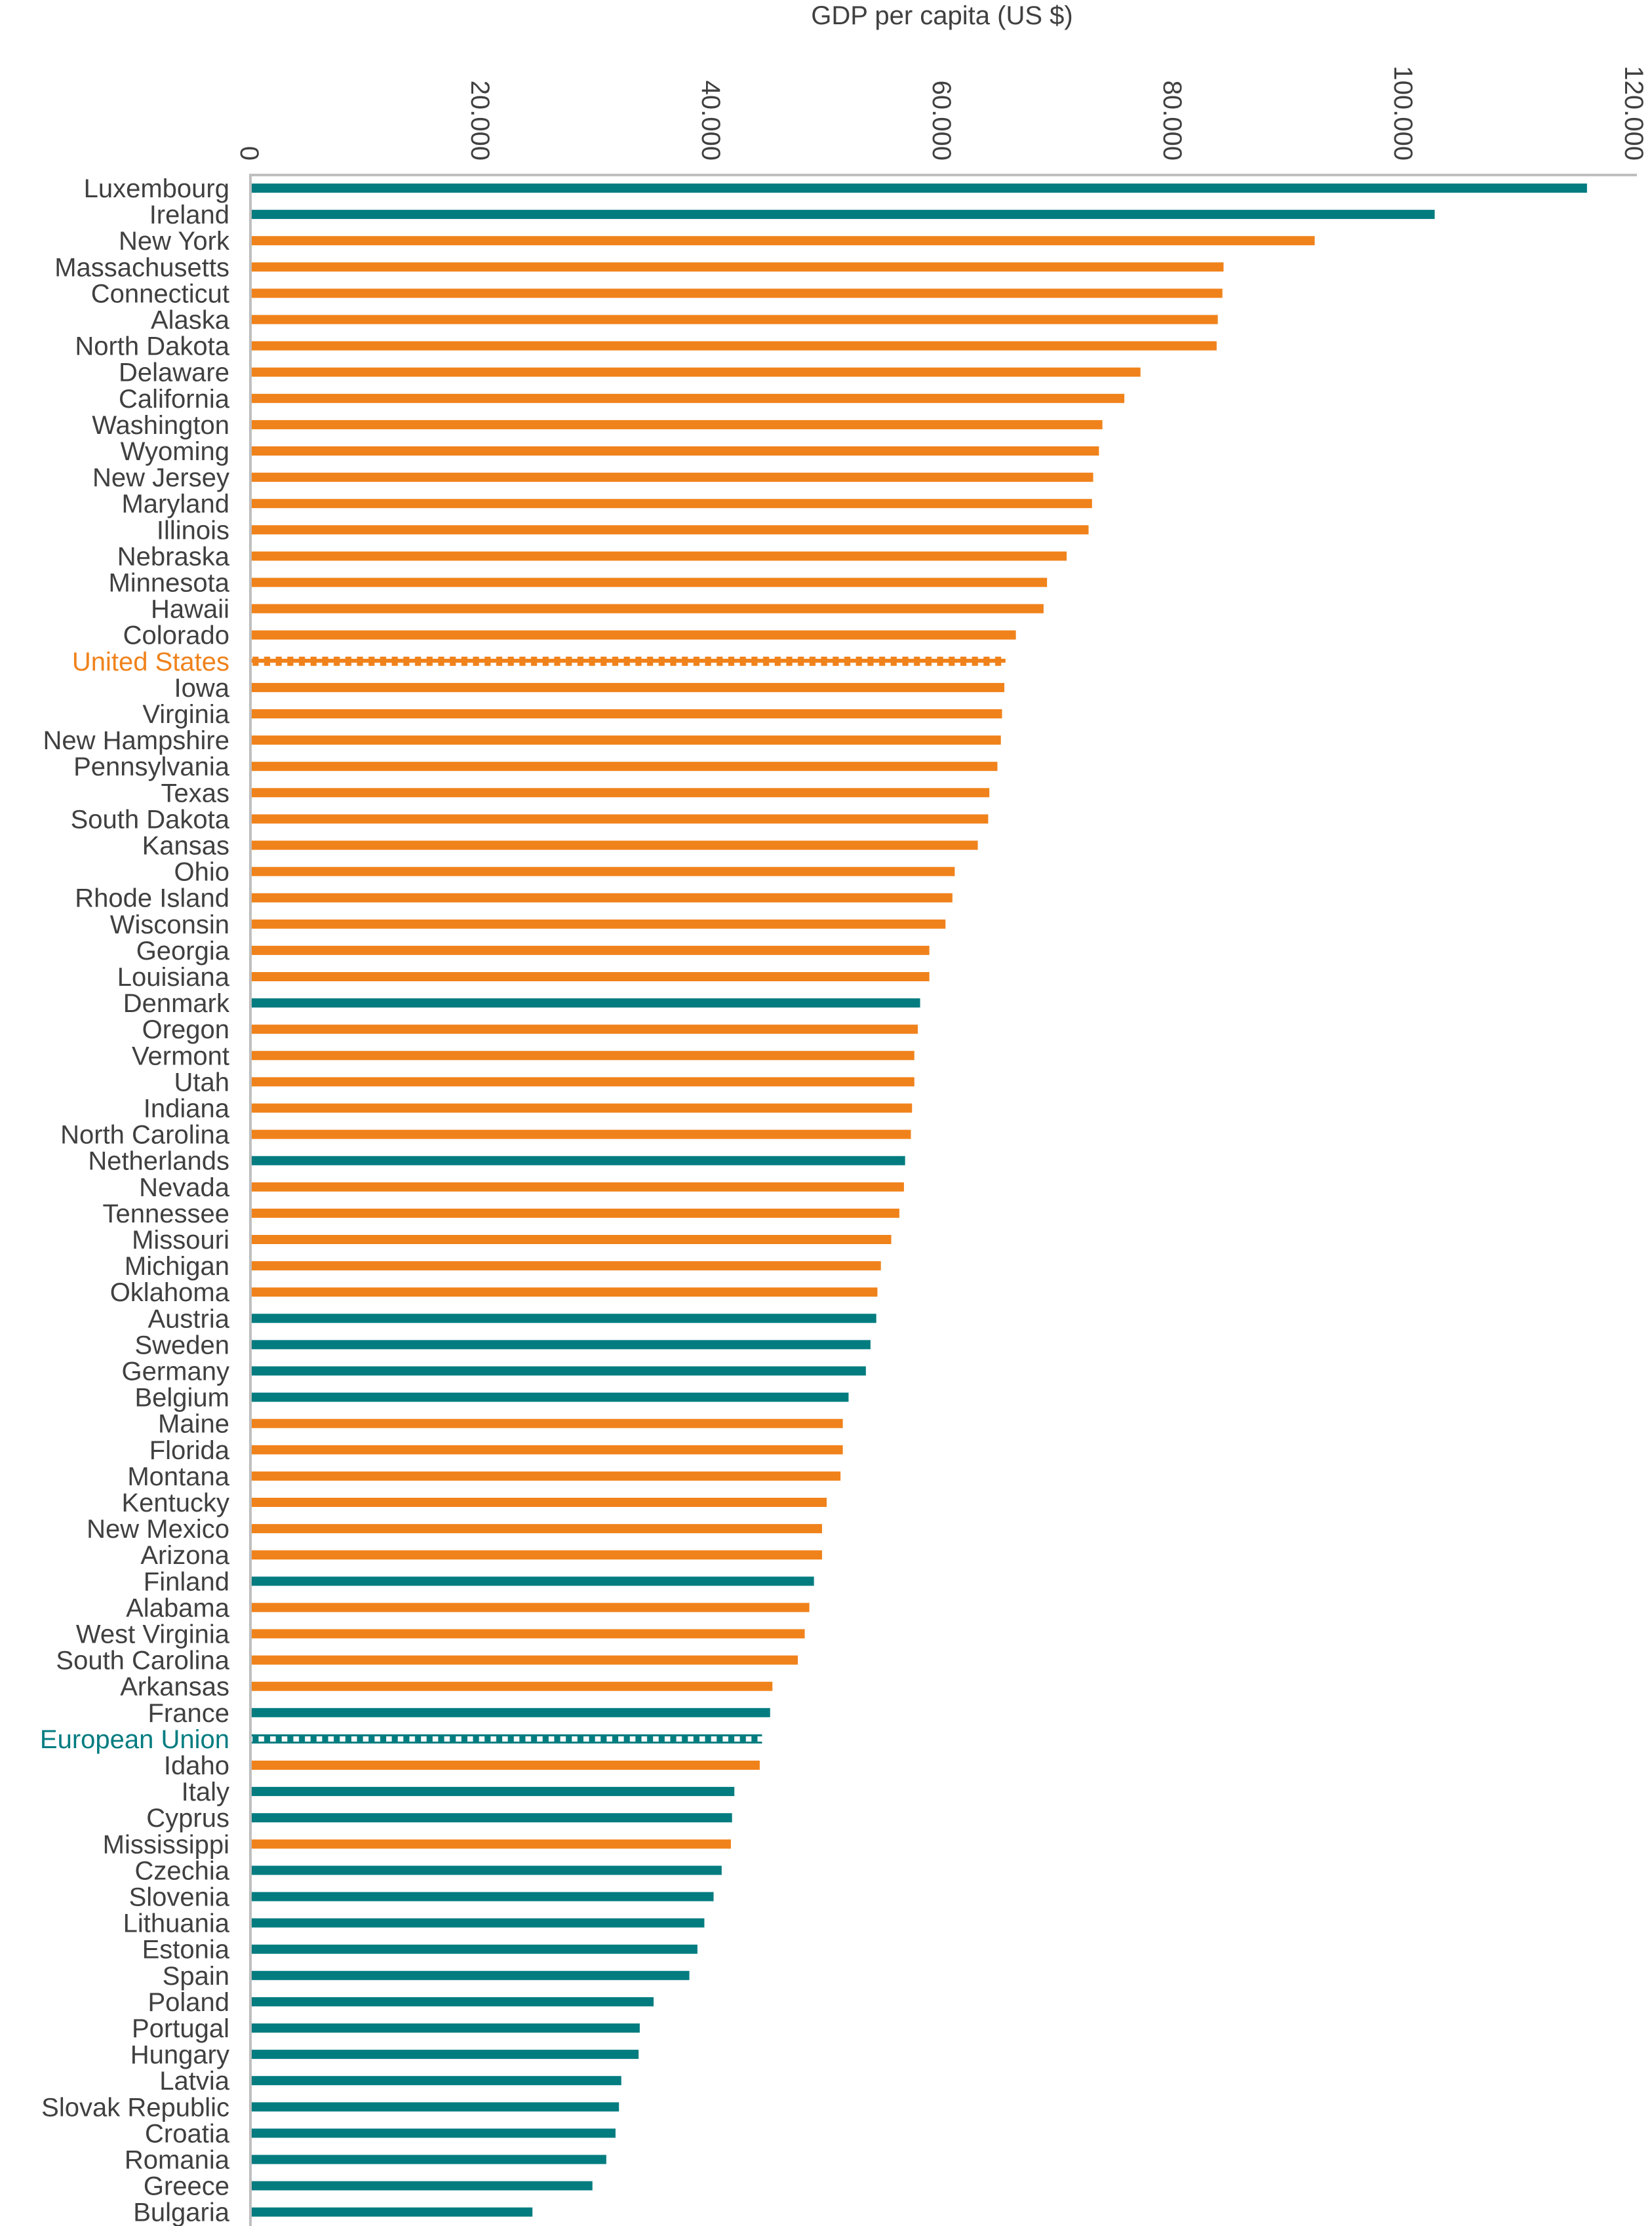 The height and width of the screenshot is (2226, 1652). I want to click on category-label-tennessee: Tennessee, so click(166, 1214).